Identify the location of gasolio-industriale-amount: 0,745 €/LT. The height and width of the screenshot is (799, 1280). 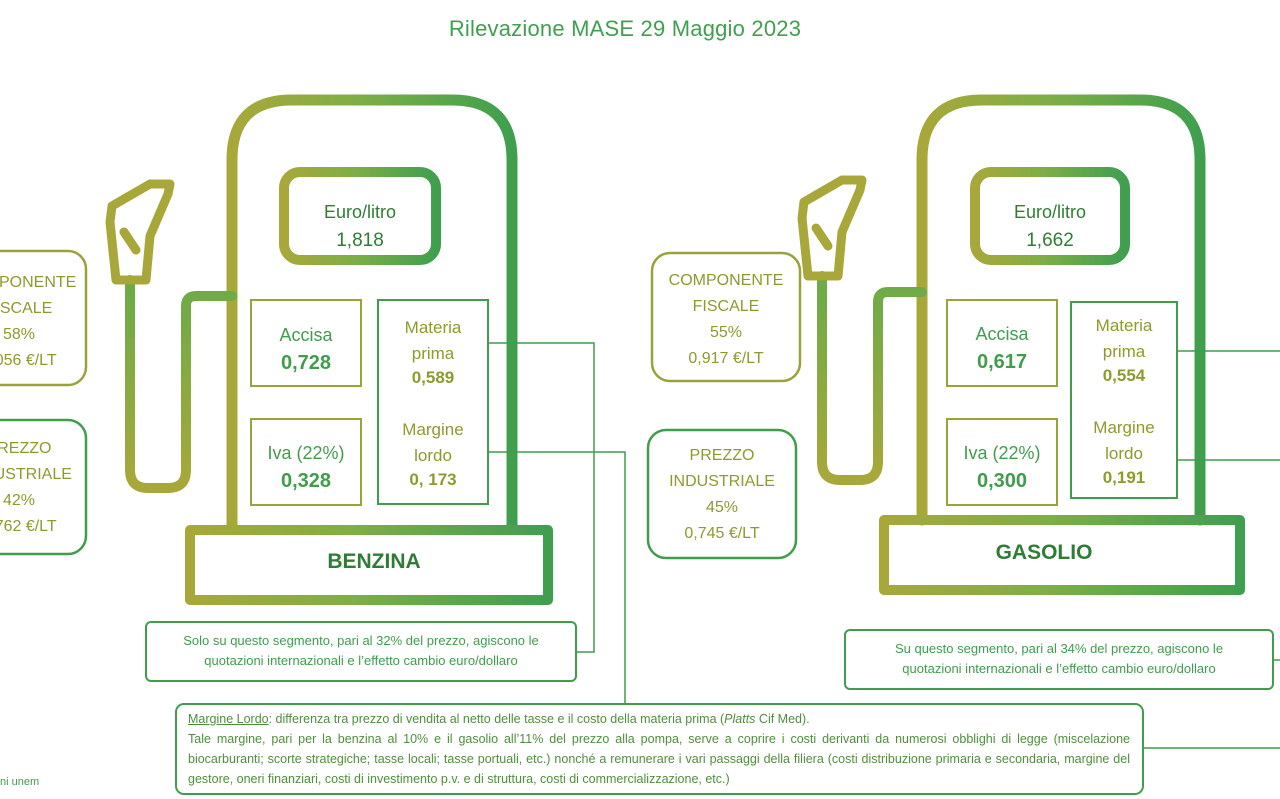
(722, 533).